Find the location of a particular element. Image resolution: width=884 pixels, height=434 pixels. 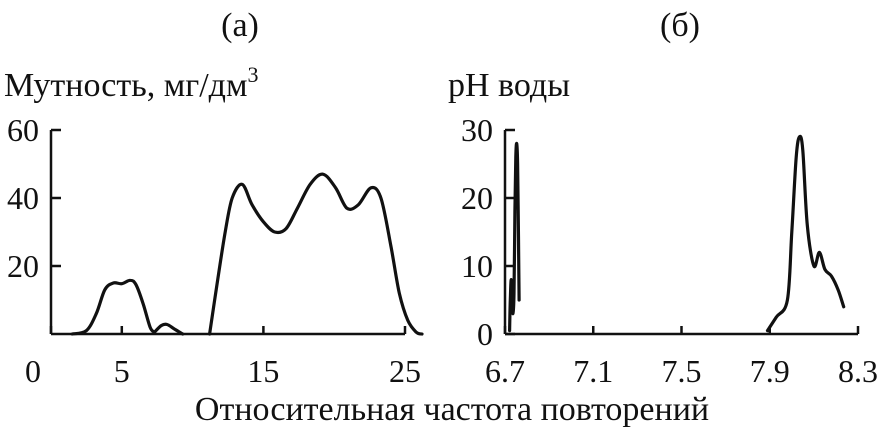

x-tick-label: 5 is located at coordinates (122, 371).